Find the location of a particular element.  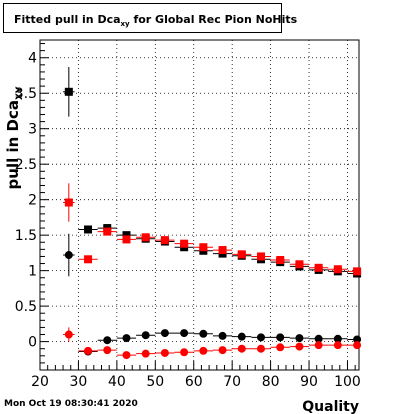

x-tick-label: 90 is located at coordinates (309, 382).